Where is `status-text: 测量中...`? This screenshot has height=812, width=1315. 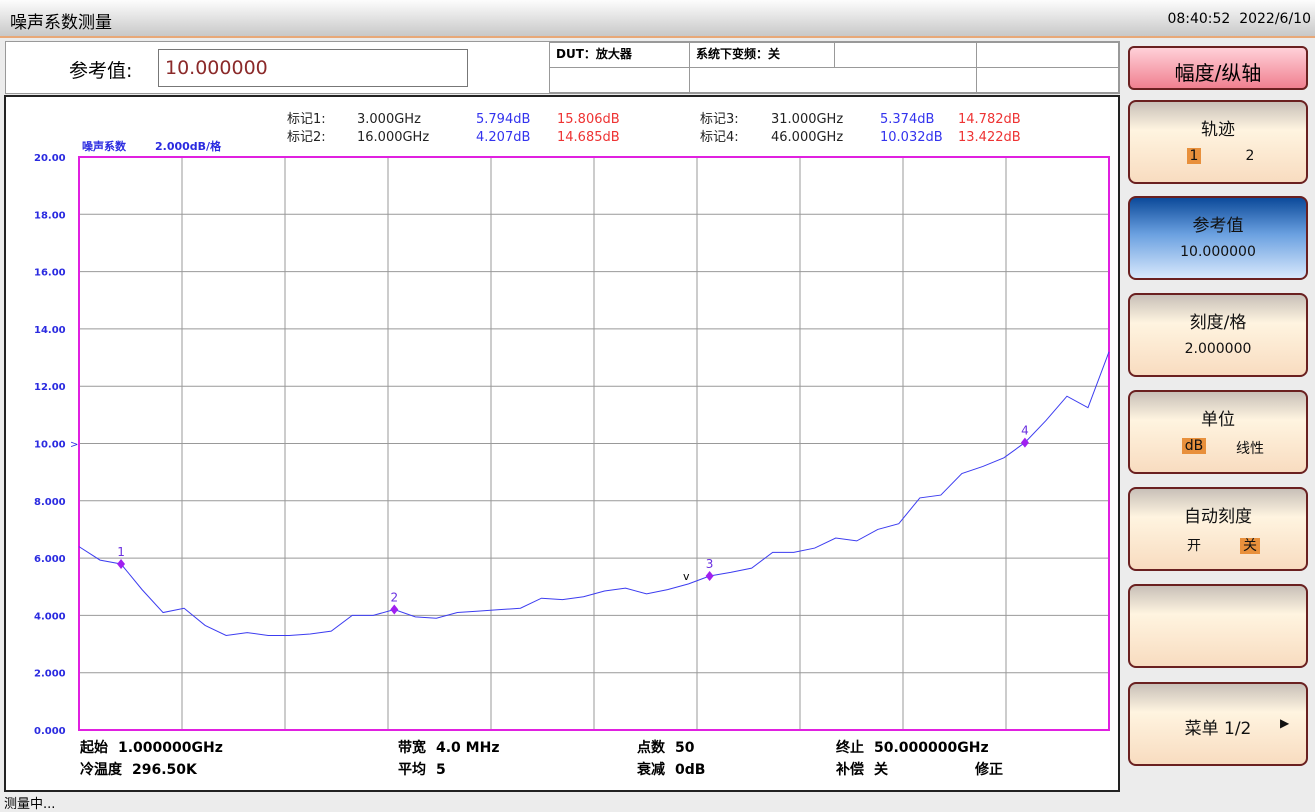
status-text: 测量中... is located at coordinates (30, 804).